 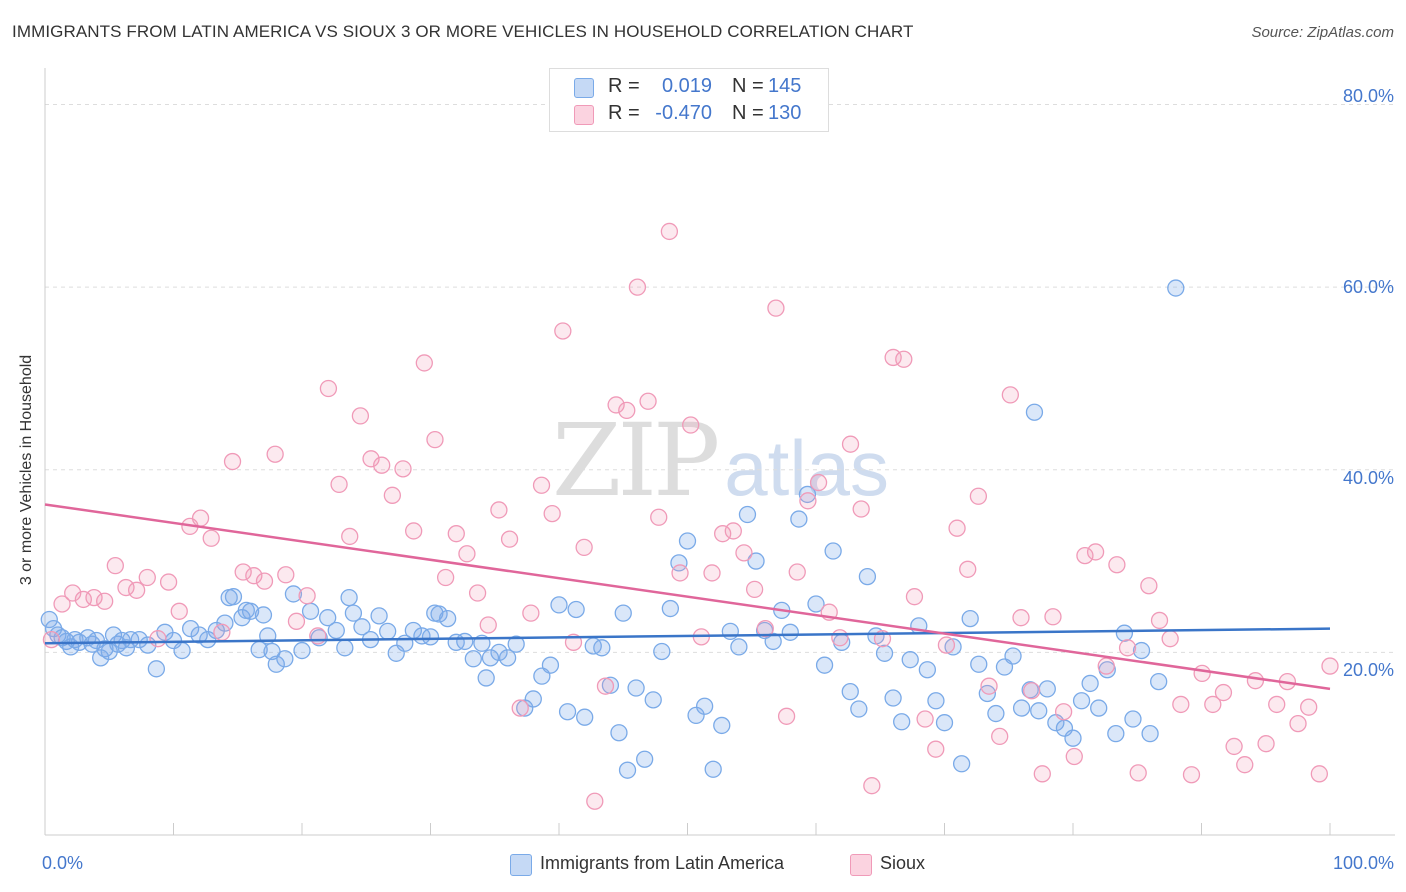 What do you see at coordinates (689, 114) in the screenshot?
I see `legend-row-sioux: R = -0.470 N = 130` at bounding box center [689, 114].